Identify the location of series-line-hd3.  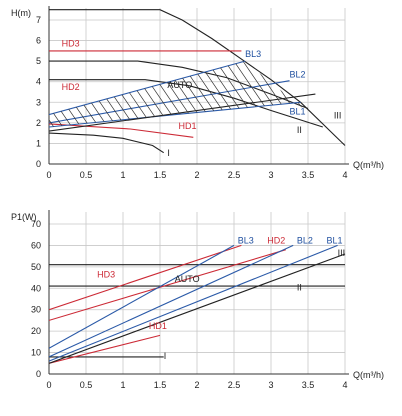
(145, 277).